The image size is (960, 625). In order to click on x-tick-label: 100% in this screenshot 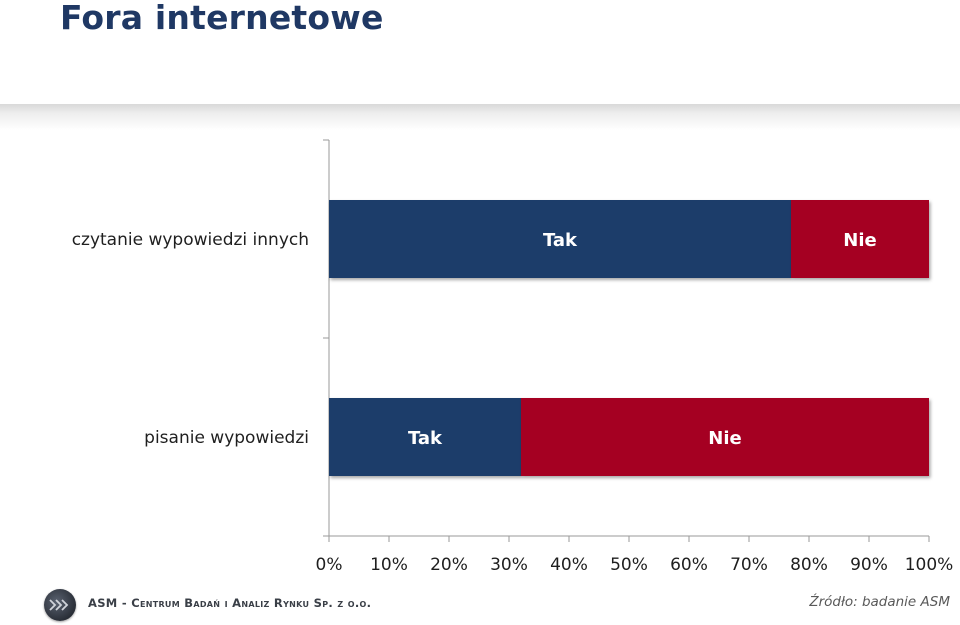, I will do `click(929, 565)`.